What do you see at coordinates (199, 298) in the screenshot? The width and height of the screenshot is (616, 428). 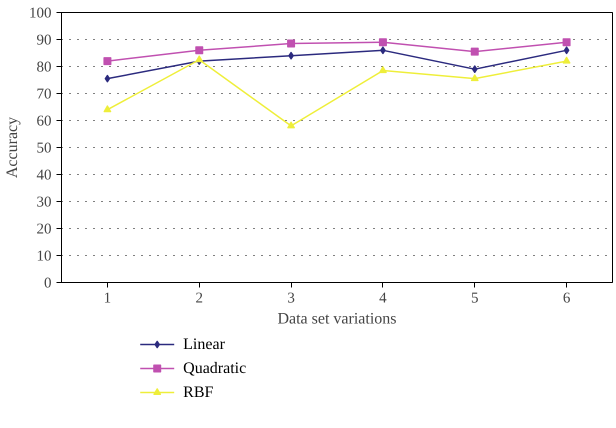 I see `x-tick-label: 2` at bounding box center [199, 298].